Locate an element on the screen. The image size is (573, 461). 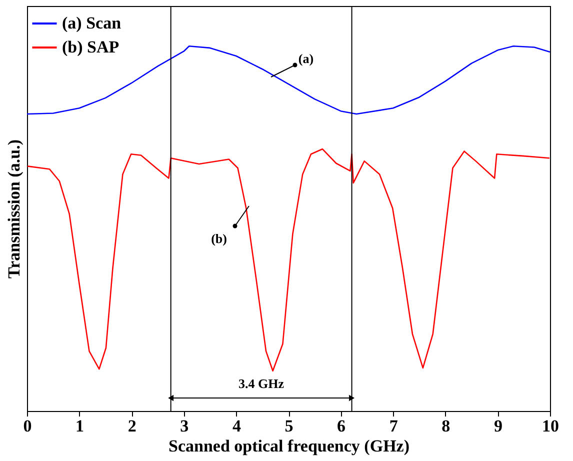
x-tick-label: 7 is located at coordinates (393, 426).